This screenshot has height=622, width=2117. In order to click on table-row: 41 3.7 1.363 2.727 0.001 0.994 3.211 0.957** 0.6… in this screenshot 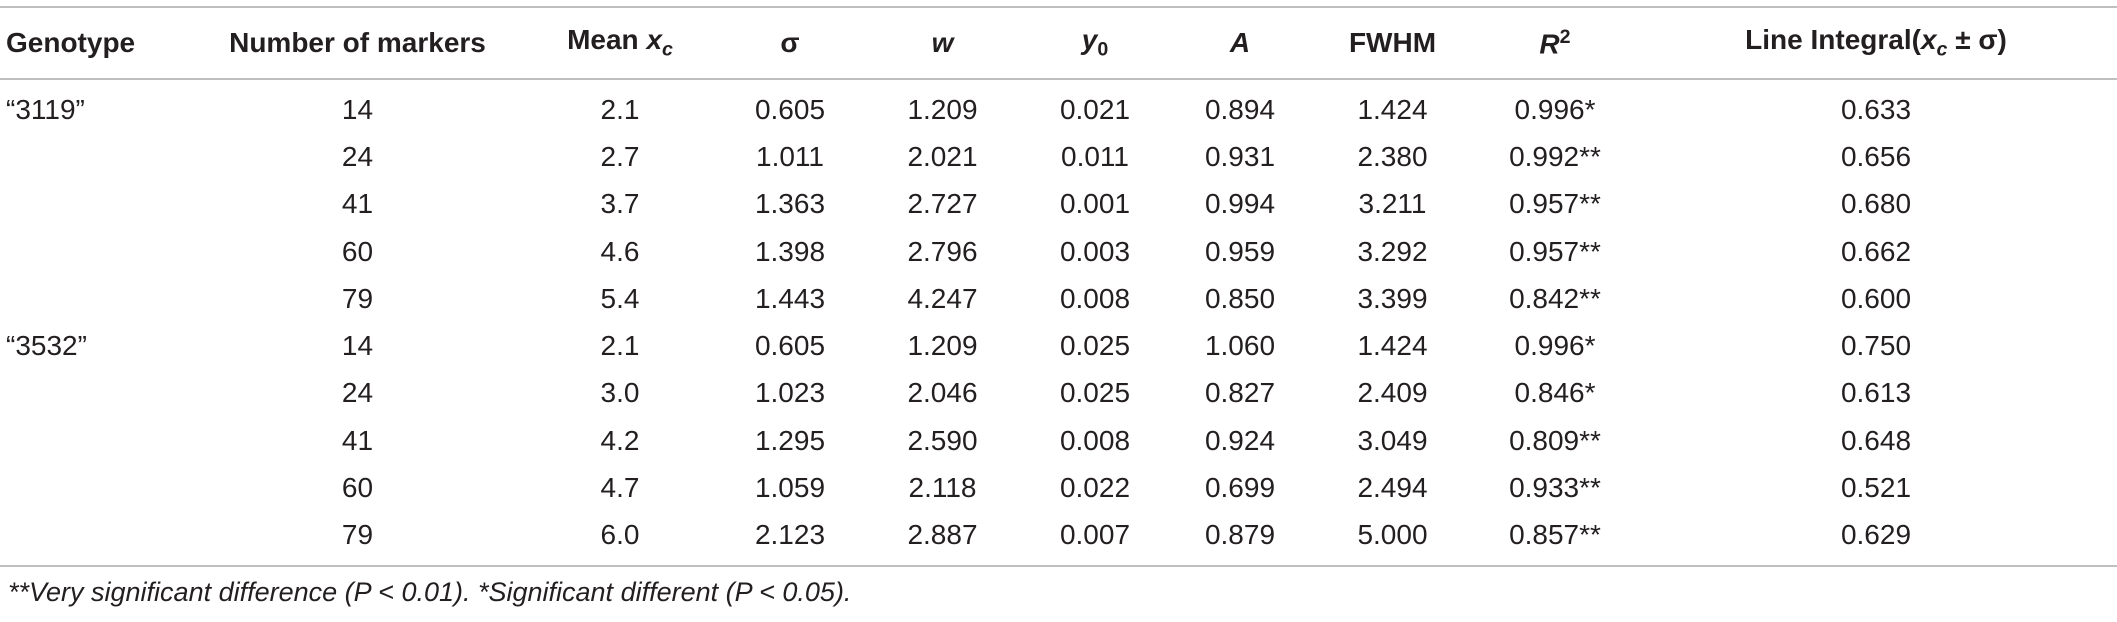, I will do `click(1058, 204)`.